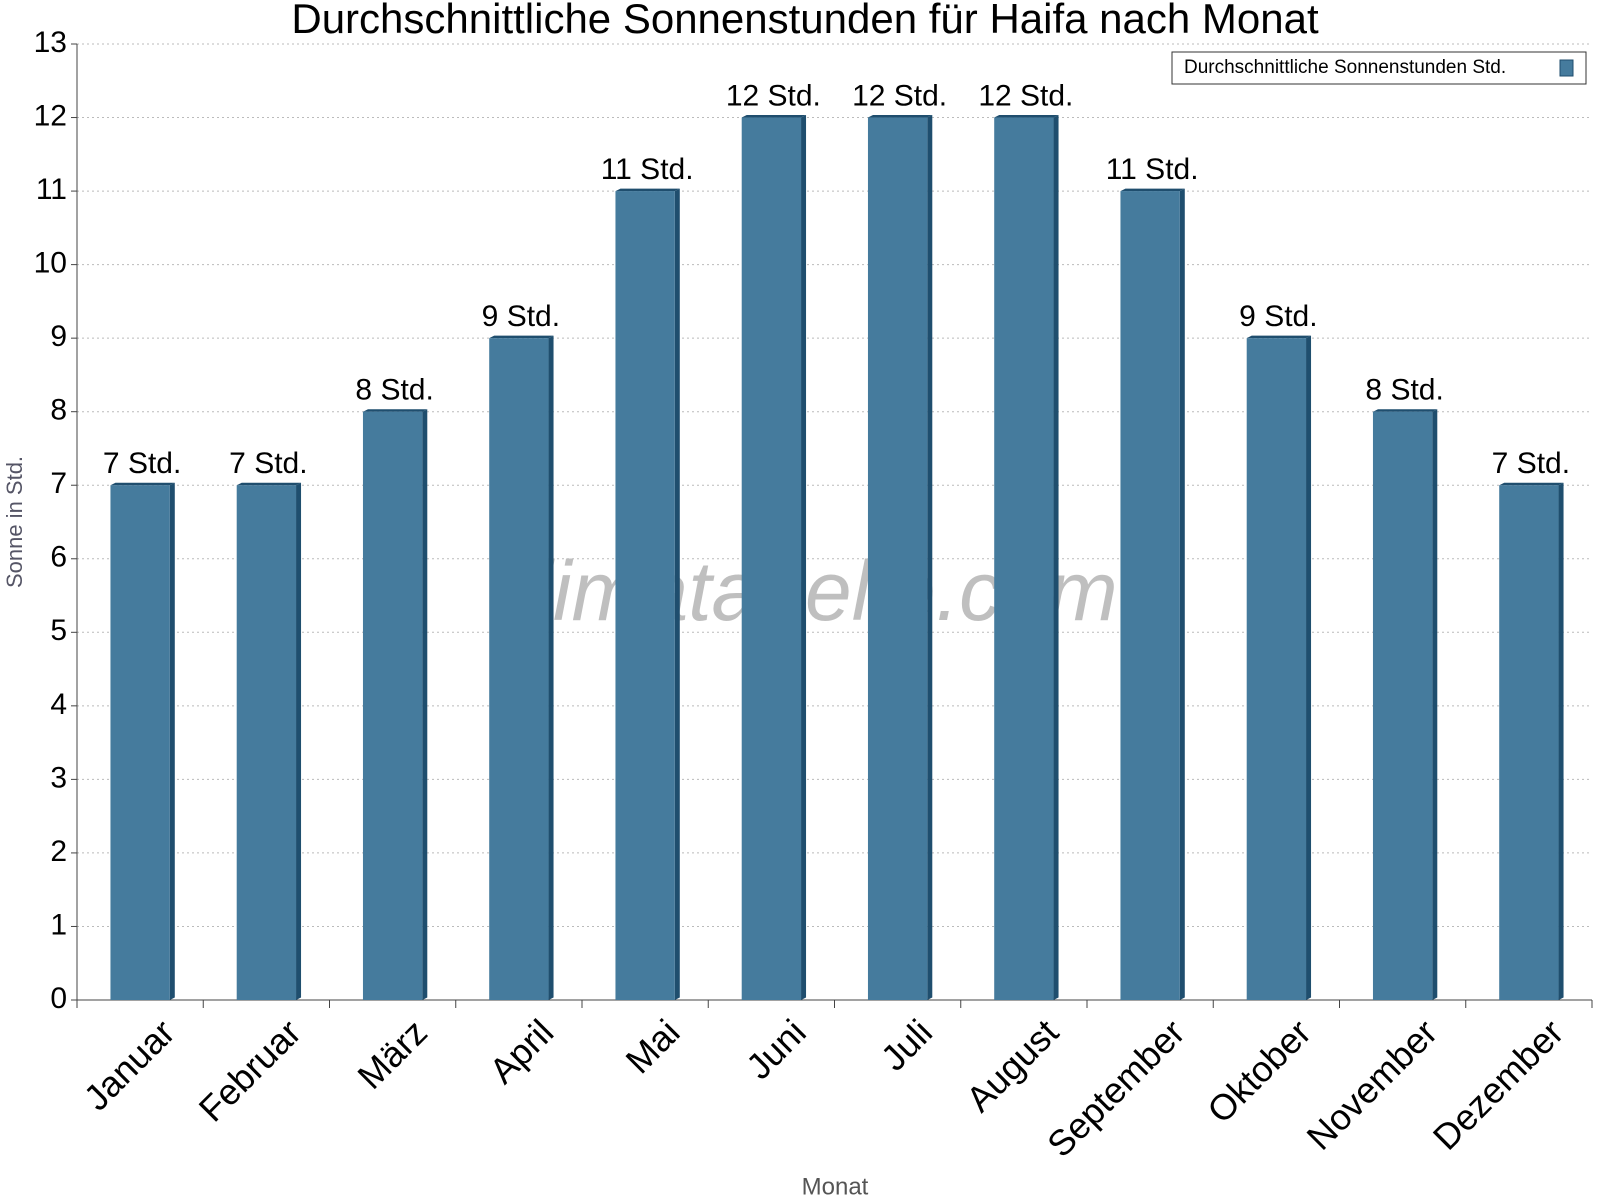  I want to click on legend: Durchschnittliche Sonnenstunden Std., so click(1379, 68).